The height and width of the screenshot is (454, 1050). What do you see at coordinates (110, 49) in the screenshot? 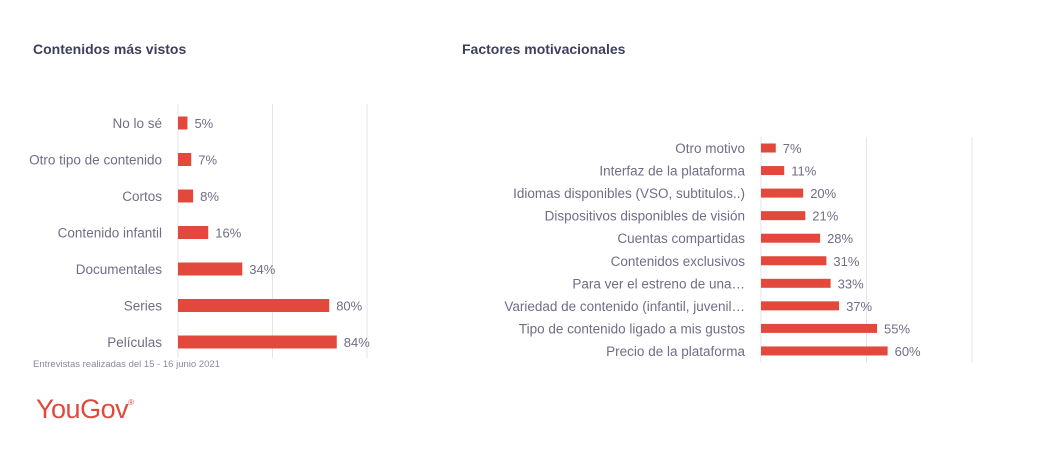
I see `chart-title-contenidos: Contenidos más vistos` at bounding box center [110, 49].